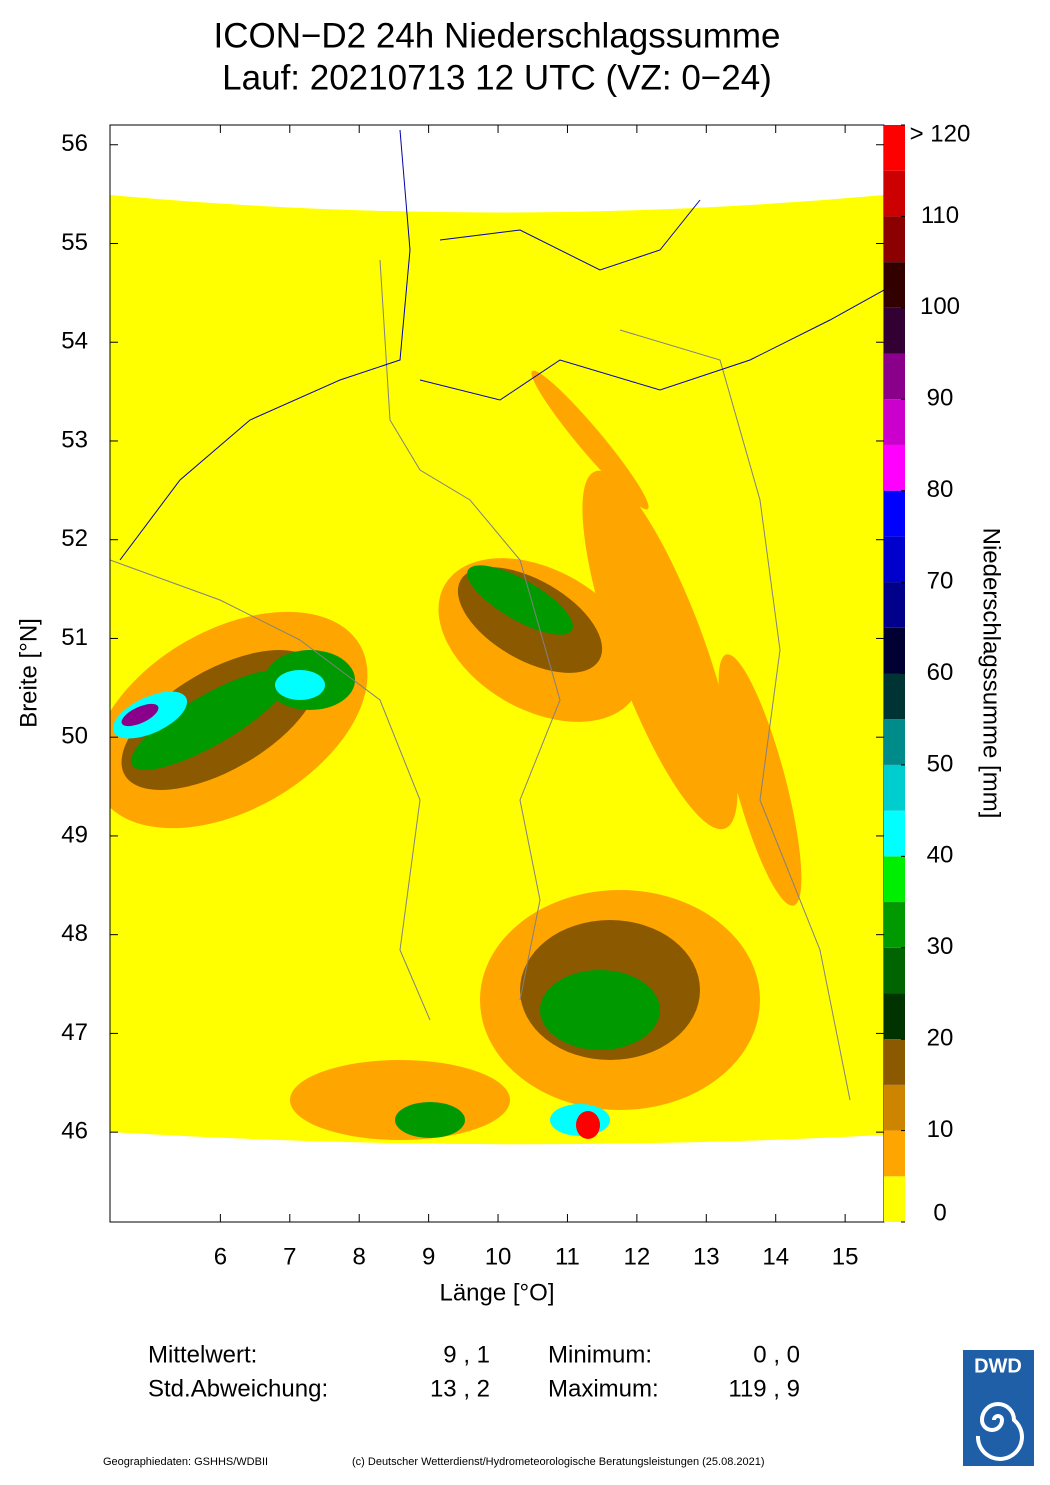  I want to click on stat-value: 13 , 2, so click(460, 1388).